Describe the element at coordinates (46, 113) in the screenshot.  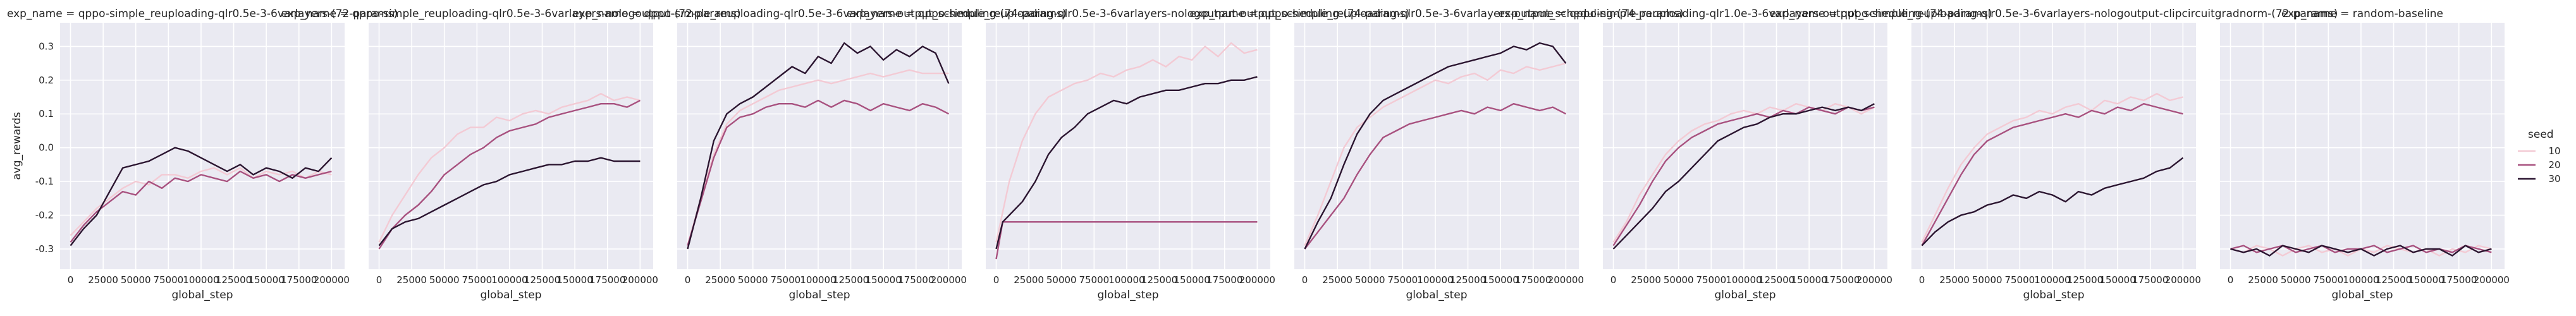
I see `y-tick-label: 0.1` at that location.